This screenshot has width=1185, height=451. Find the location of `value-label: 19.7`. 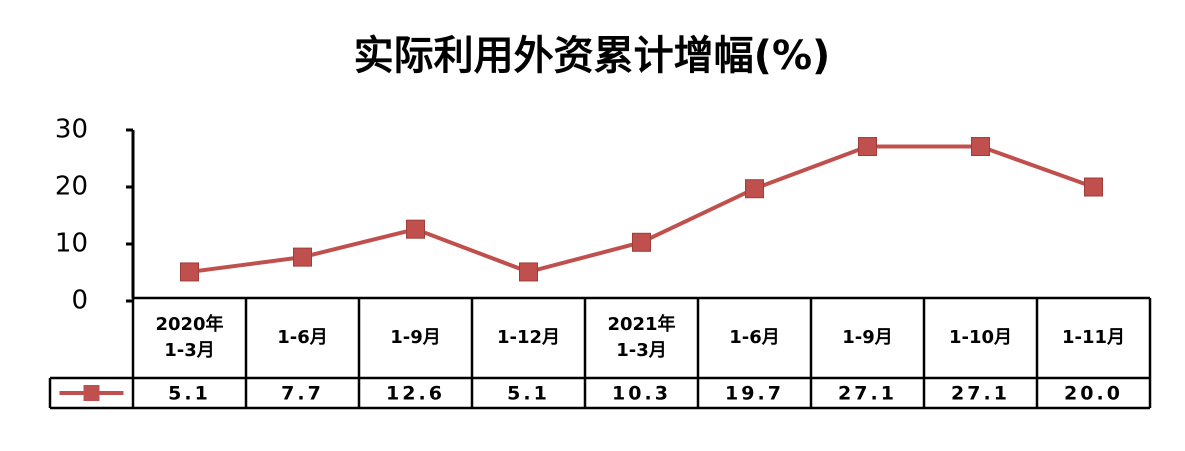

value-label: 19.7 is located at coordinates (754, 394).